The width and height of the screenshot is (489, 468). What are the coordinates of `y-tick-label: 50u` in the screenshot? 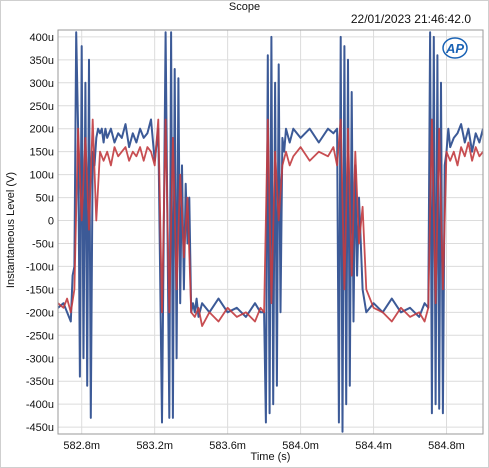 It's located at (45, 199).